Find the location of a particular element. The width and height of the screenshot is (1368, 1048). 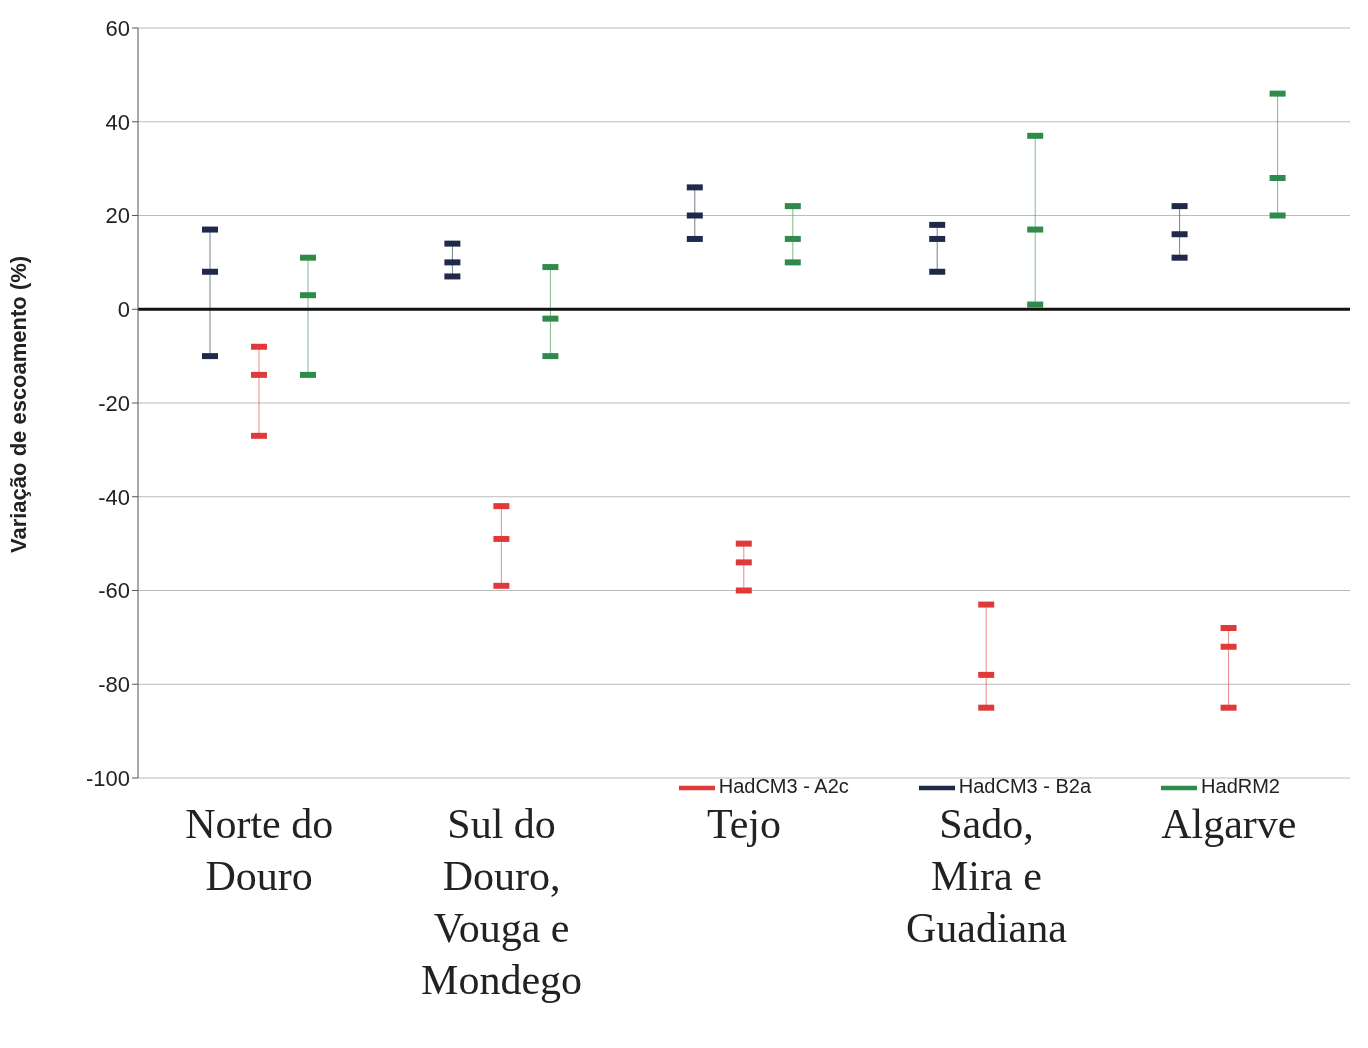

x-tick-label: Tejo is located at coordinates (744, 824).